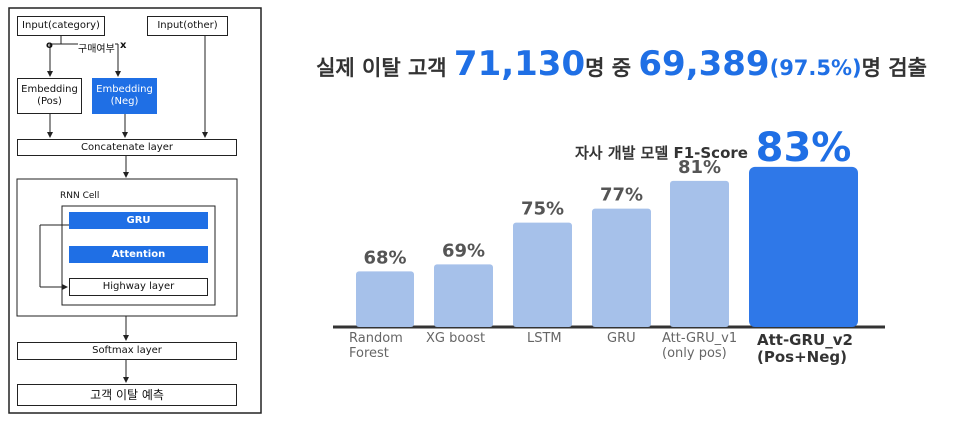 This screenshot has width=963, height=422. What do you see at coordinates (544, 338) in the screenshot?
I see `x-tick-label: LSTM` at bounding box center [544, 338].